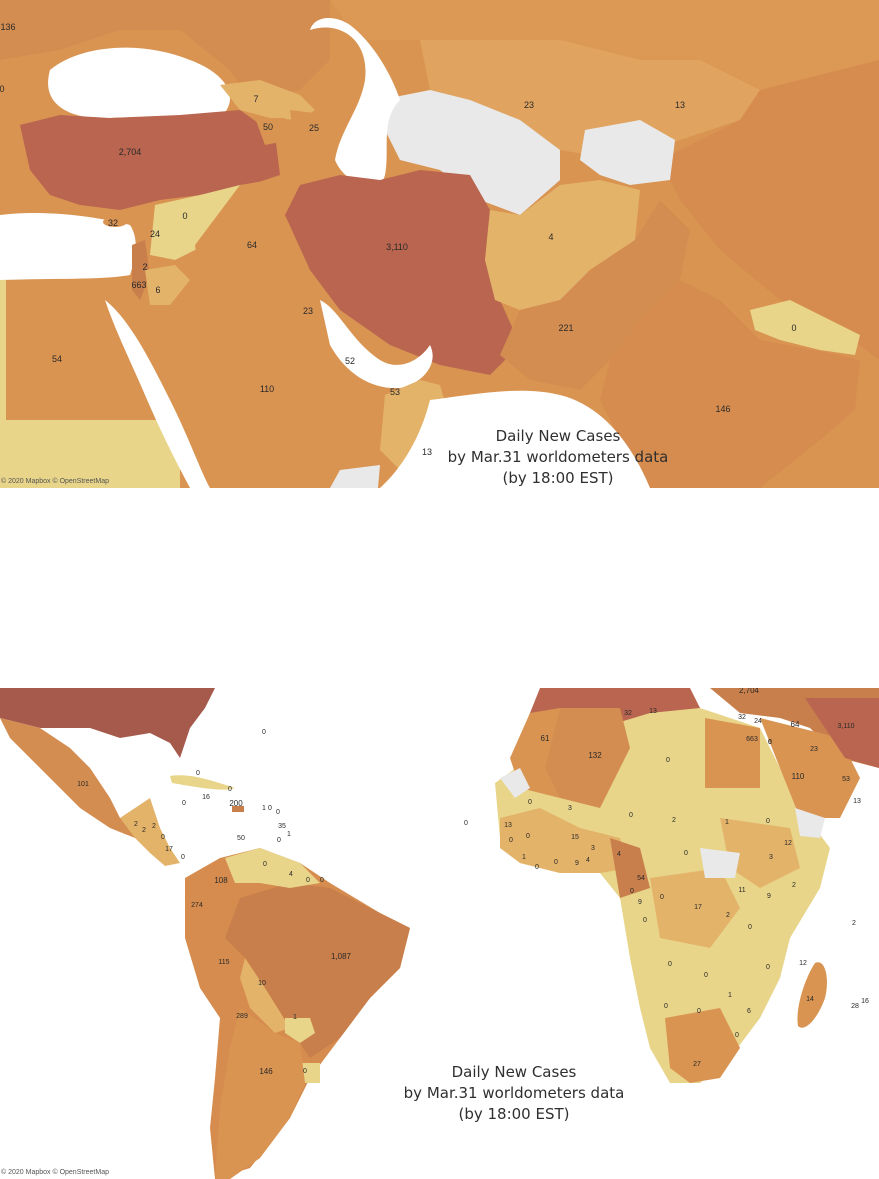  Describe the element at coordinates (55, 1172) in the screenshot. I see `map-attribution-bottom: © 2020 Mapbox © OpenStreetMap` at that location.